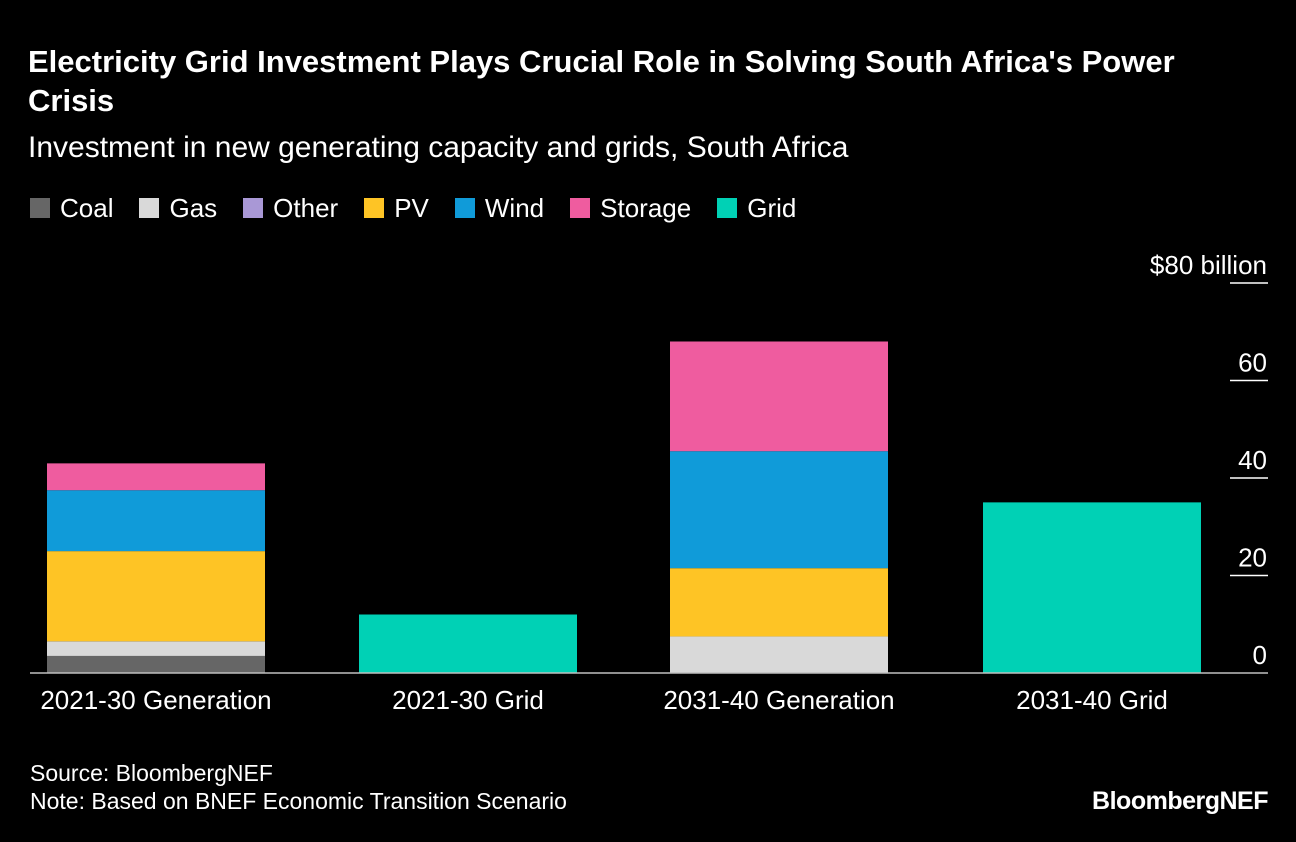 The width and height of the screenshot is (1296, 842). I want to click on legend-item-storage: Storage, so click(630, 208).